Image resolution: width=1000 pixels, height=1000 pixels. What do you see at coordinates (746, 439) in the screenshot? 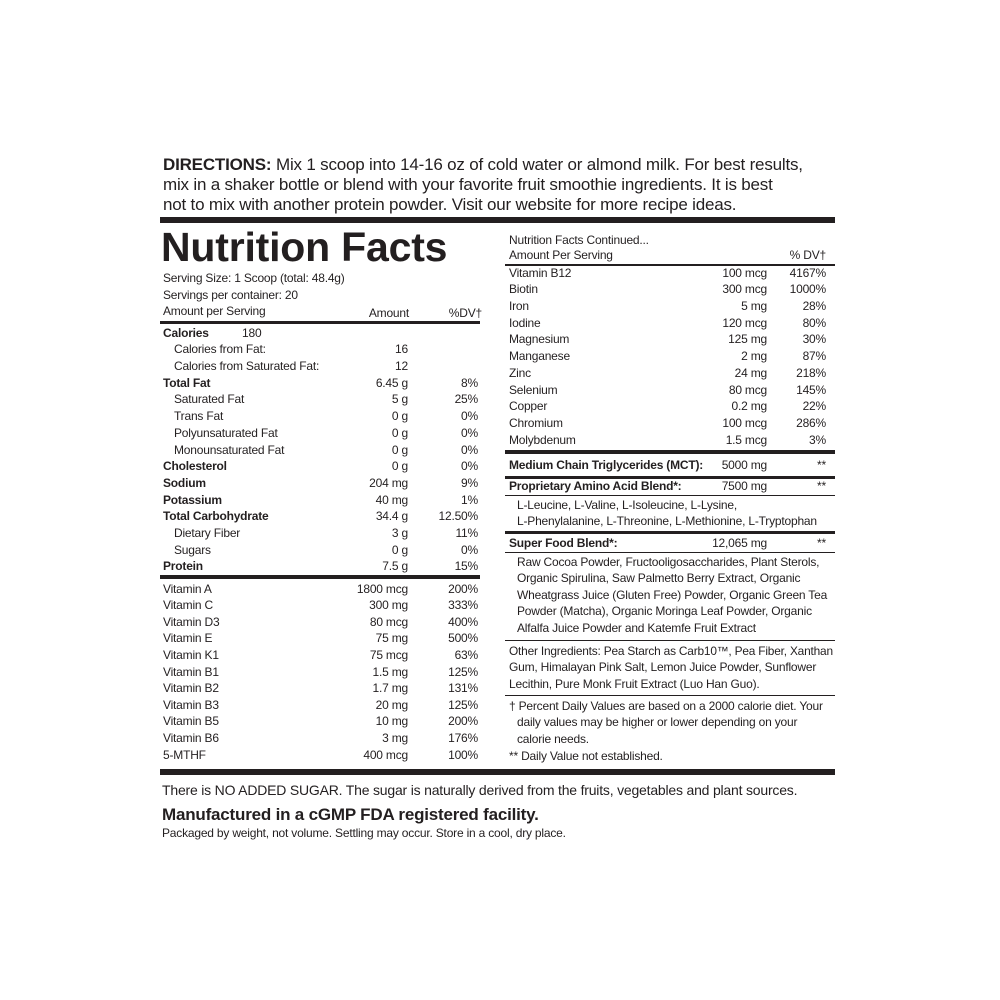
I see `amount: 1.5 mcg` at bounding box center [746, 439].